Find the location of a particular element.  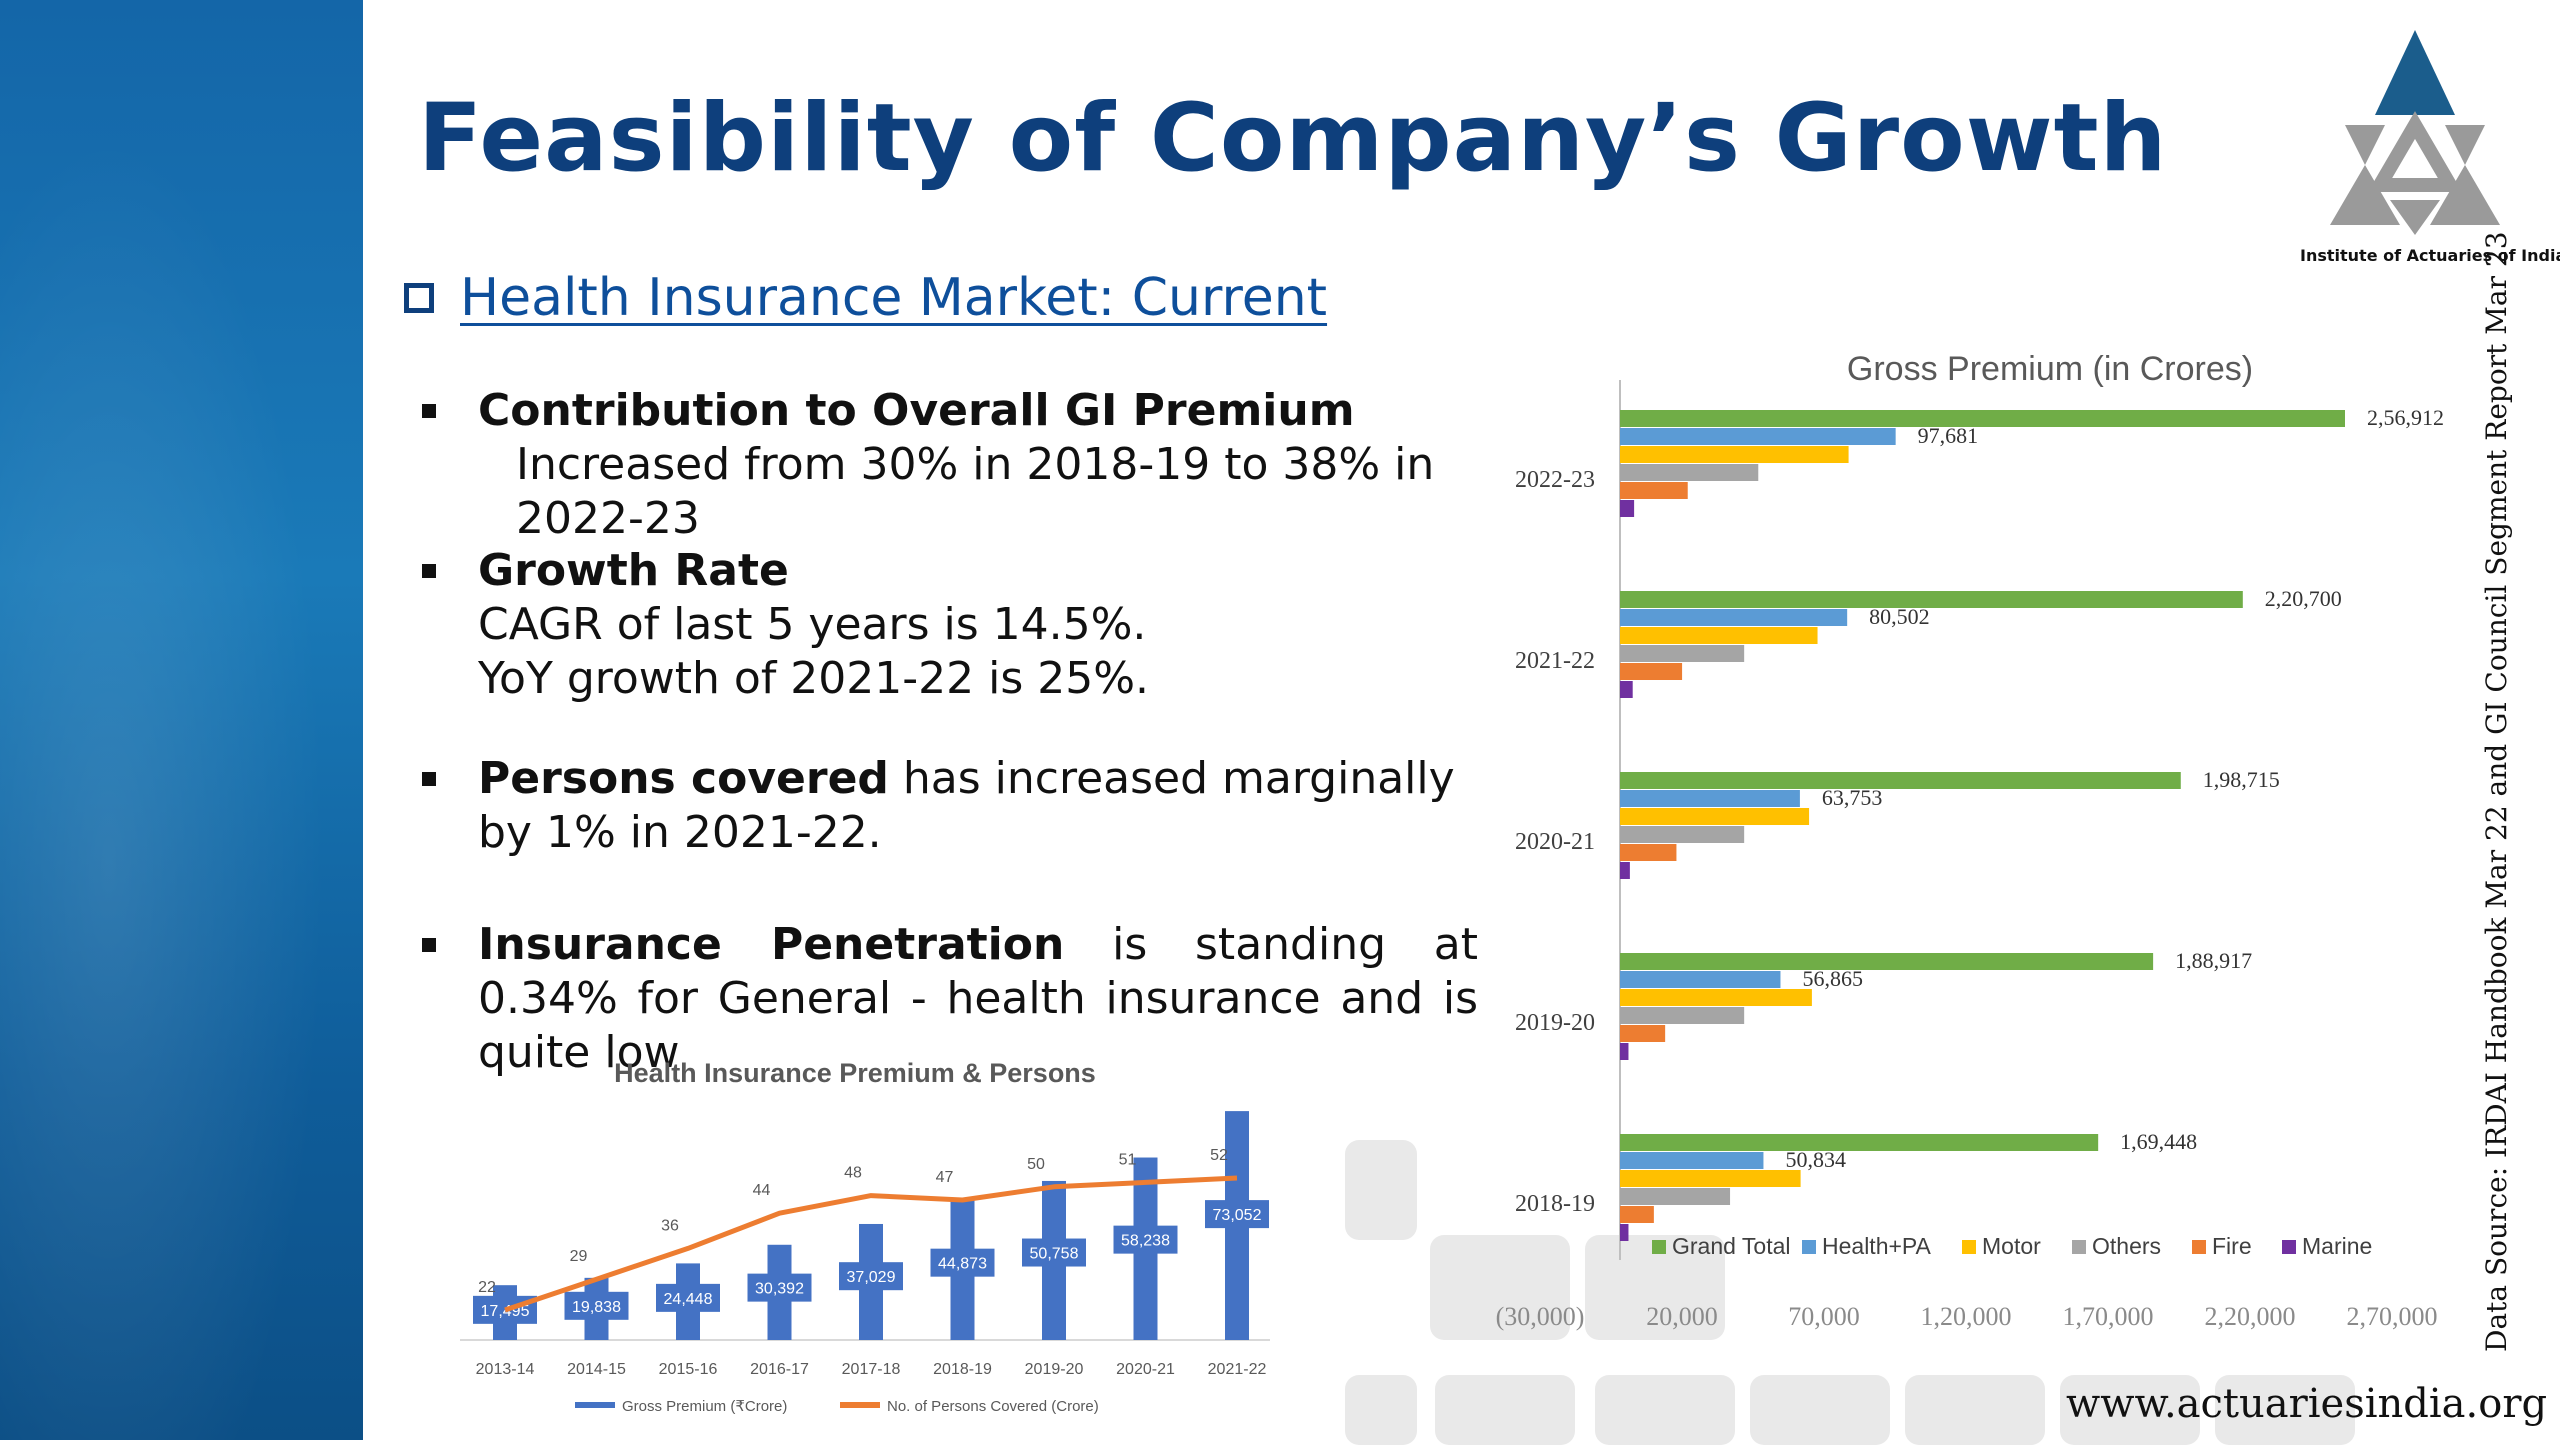

x-tick-label: 1,70,000 is located at coordinates (2108, 1316).